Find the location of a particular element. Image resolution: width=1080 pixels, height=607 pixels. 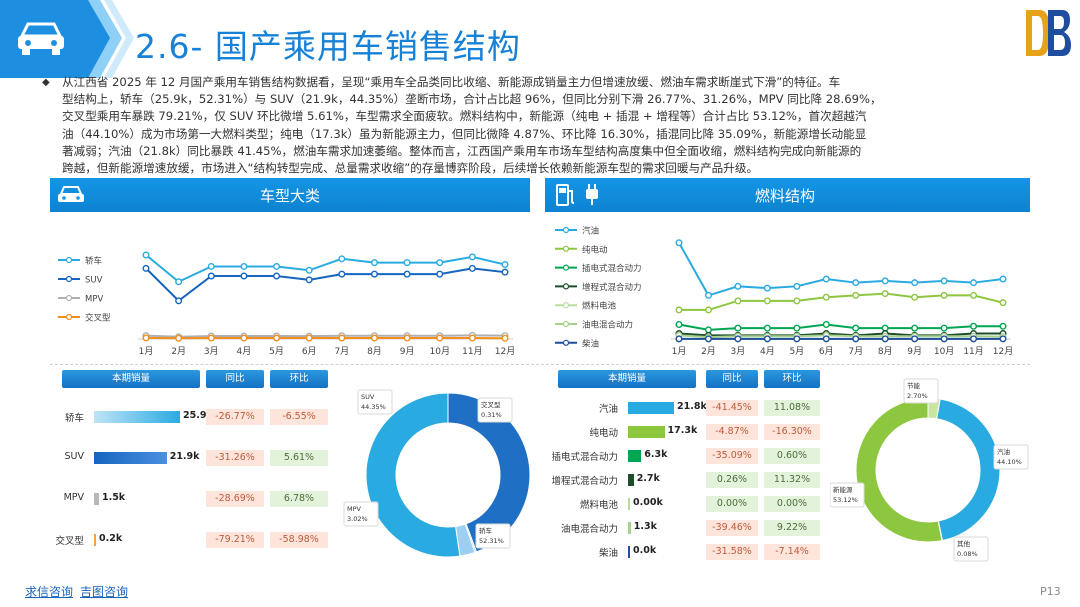

row-label: MPV is located at coordinates (73, 497).